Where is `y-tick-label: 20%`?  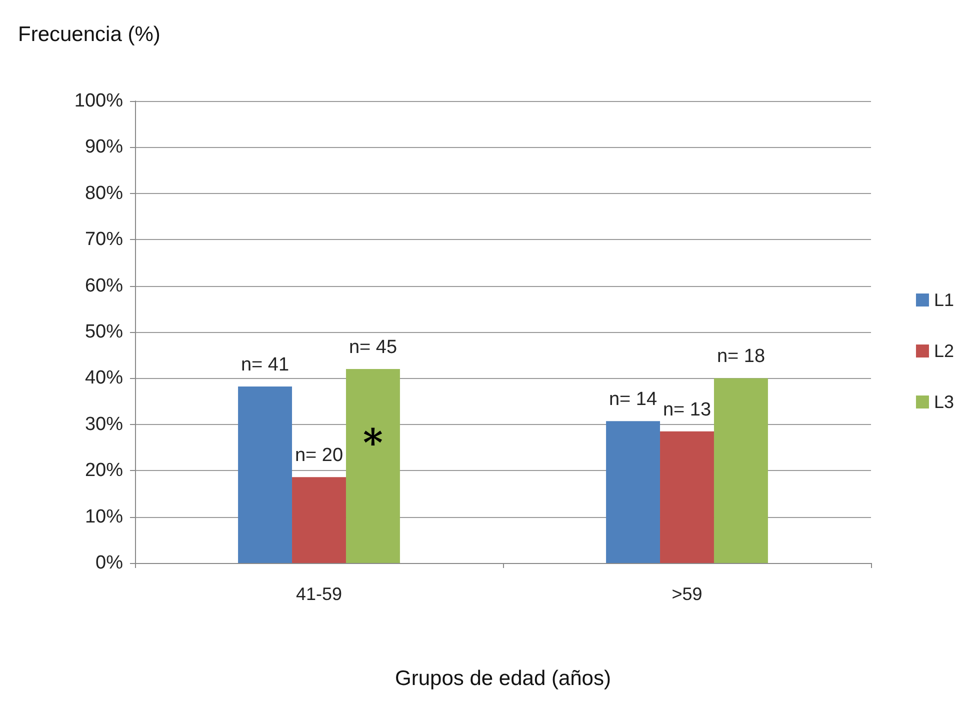 y-tick-label: 20% is located at coordinates (104, 471).